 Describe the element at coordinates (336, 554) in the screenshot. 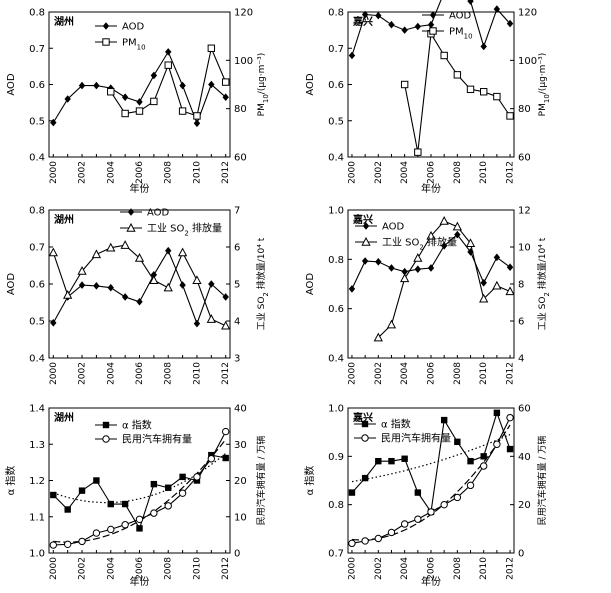

I see `y-tick-label: 0.7` at that location.